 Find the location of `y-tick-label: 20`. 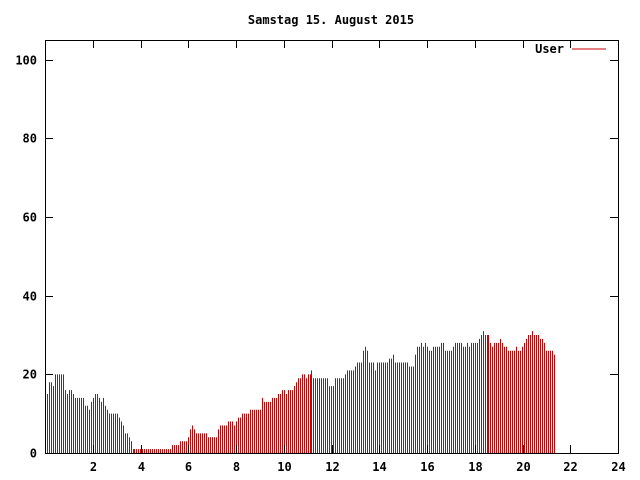

y-tick-label: 20 is located at coordinates (30, 375).